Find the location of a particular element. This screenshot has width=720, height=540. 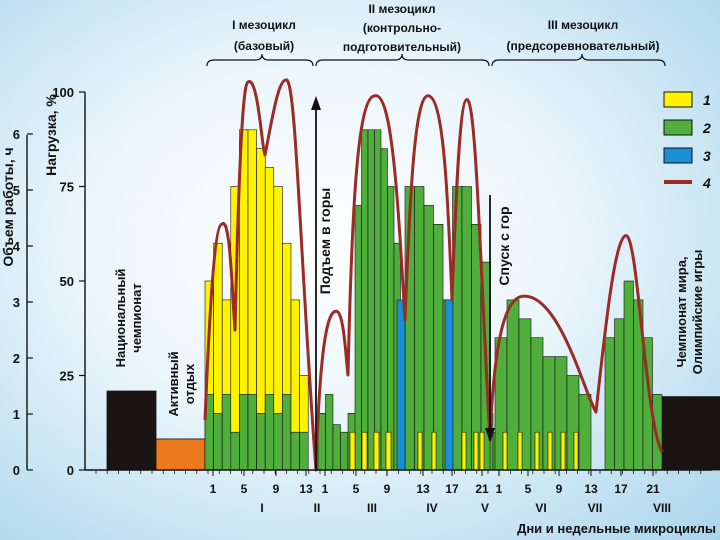

period-label: II is located at coordinates (317, 508).